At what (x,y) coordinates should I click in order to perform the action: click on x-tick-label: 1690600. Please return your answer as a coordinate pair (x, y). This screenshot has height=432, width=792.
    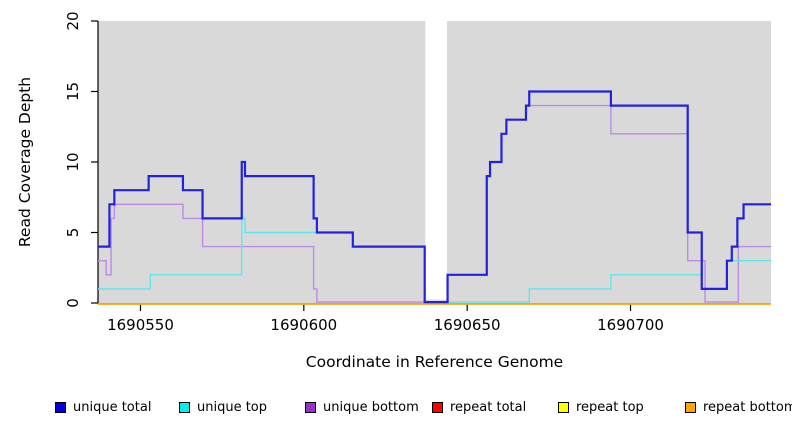
    Looking at the image, I should click on (303, 325).